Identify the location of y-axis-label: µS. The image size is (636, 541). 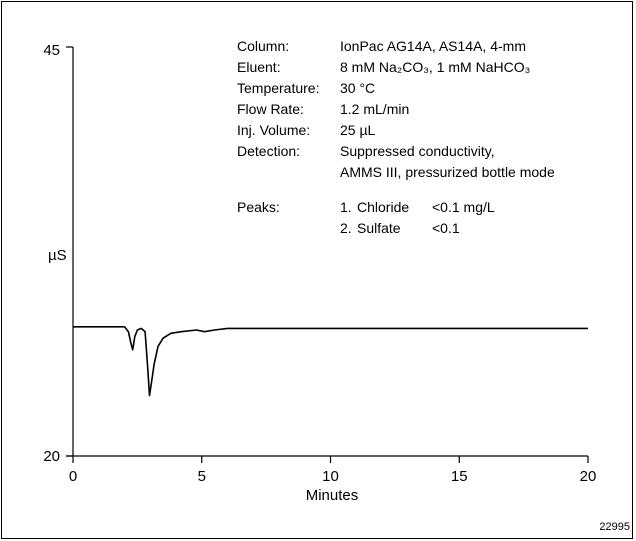
(57, 255).